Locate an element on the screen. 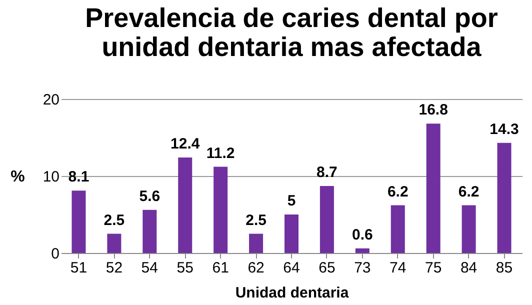 The width and height of the screenshot is (532, 305). x-tick-label: 62 is located at coordinates (256, 268).